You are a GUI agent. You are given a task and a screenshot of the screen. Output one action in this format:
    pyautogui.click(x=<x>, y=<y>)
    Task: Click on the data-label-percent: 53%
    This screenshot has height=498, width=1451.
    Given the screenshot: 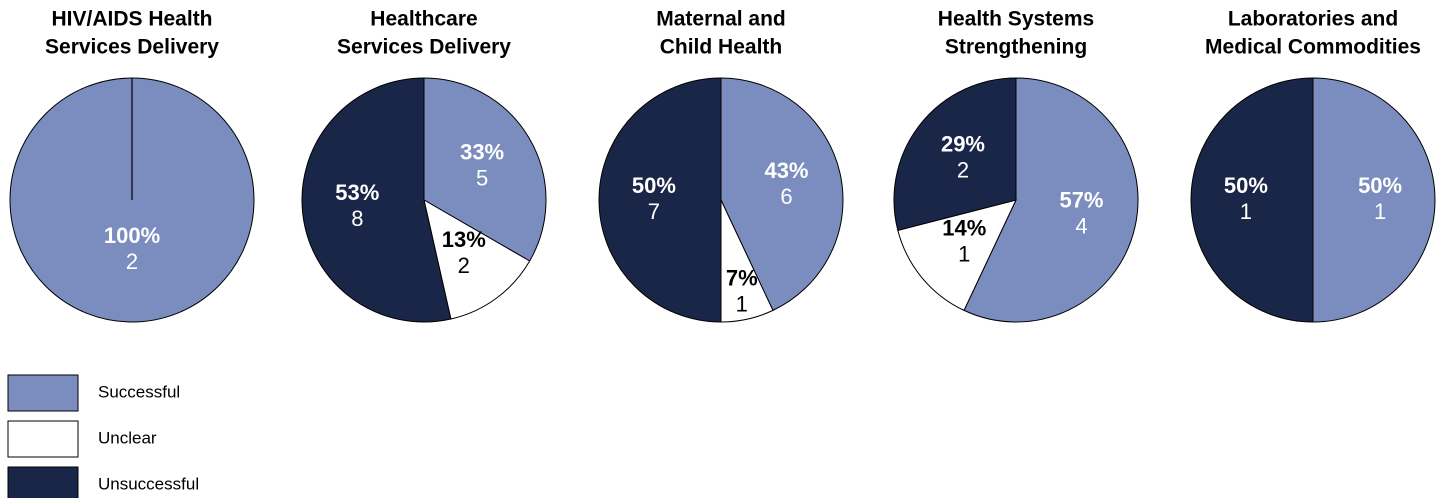 What is the action you would take?
    pyautogui.click(x=357, y=192)
    